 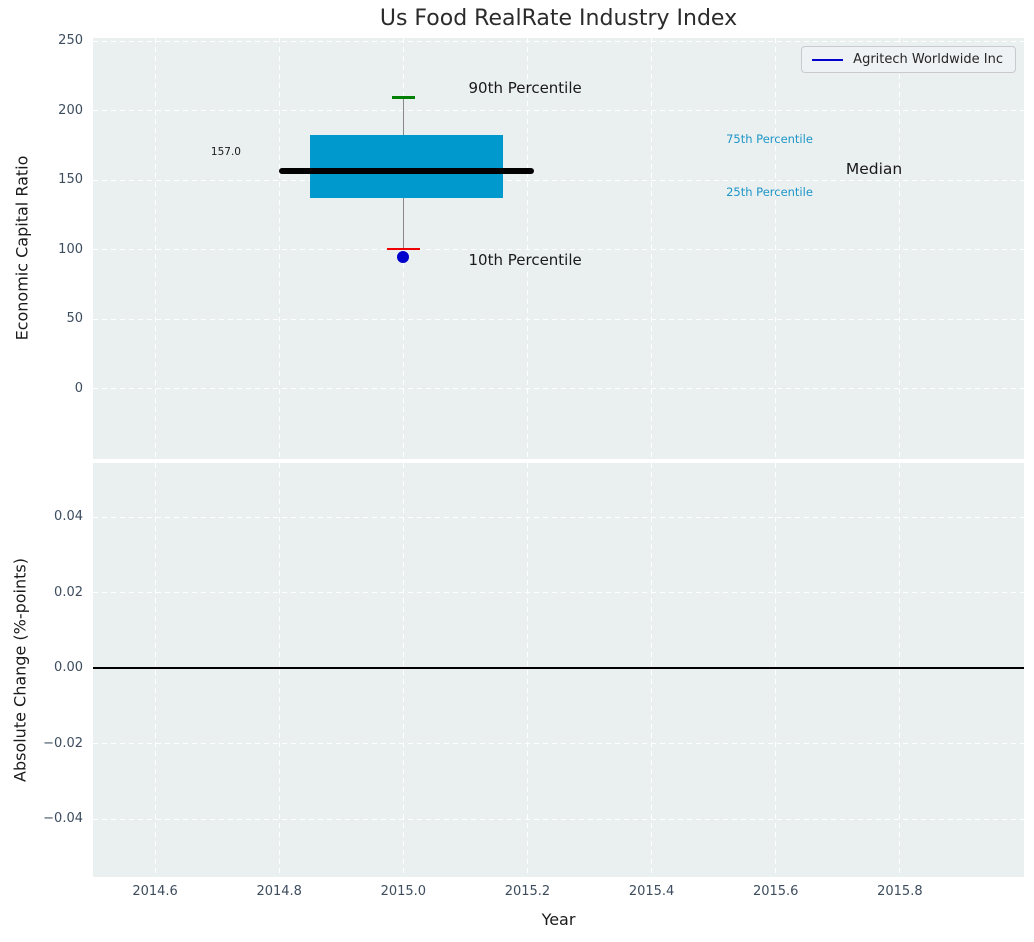 I want to click on annotation: 75th Percentile, so click(x=769, y=139).